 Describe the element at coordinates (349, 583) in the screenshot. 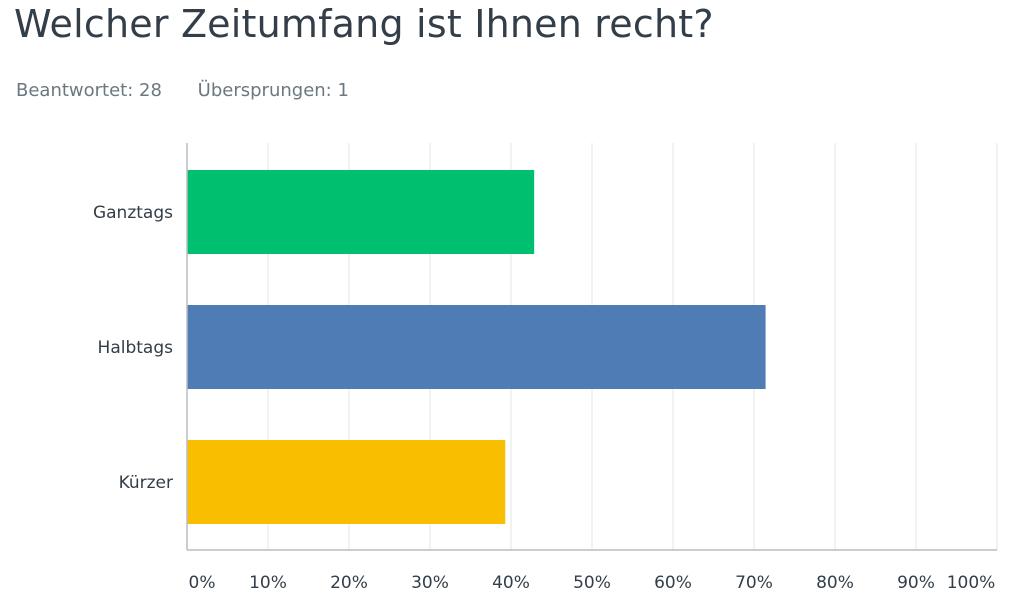

I see `x-tick-label: 20%` at that location.